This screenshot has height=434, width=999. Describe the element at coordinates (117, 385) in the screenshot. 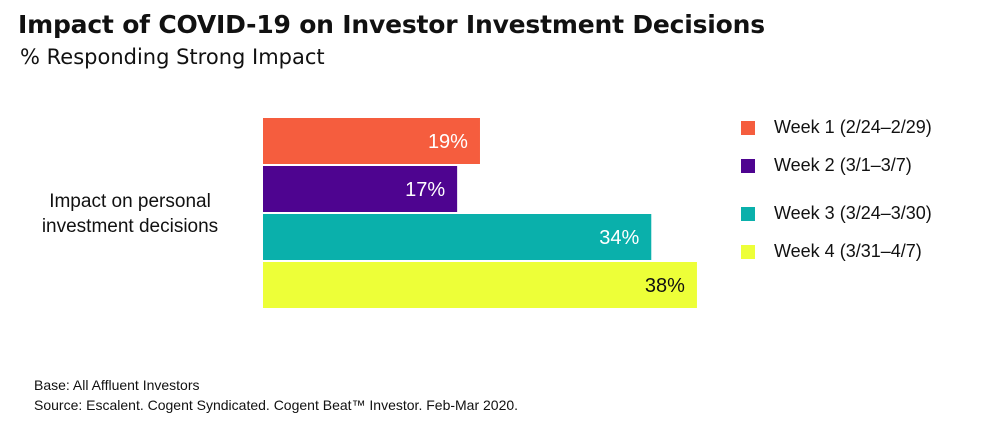

I see `base-note: Base: All Affluent Investors` at that location.